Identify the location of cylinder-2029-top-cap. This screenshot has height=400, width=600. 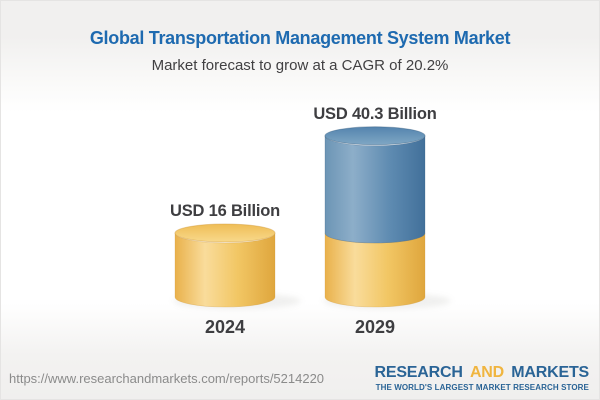
(375, 136).